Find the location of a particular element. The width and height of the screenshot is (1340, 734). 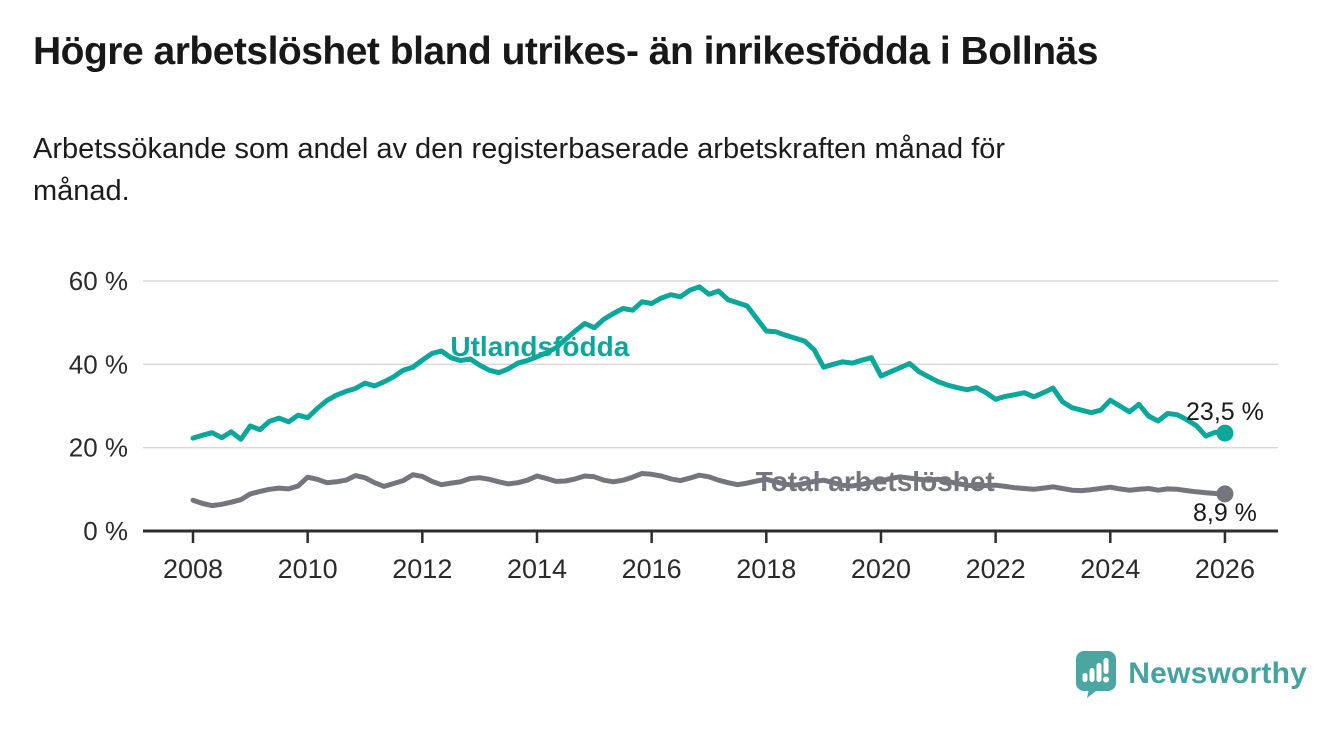

total-arbetsloshet-end-value-label: 8,9 % is located at coordinates (1225, 513).